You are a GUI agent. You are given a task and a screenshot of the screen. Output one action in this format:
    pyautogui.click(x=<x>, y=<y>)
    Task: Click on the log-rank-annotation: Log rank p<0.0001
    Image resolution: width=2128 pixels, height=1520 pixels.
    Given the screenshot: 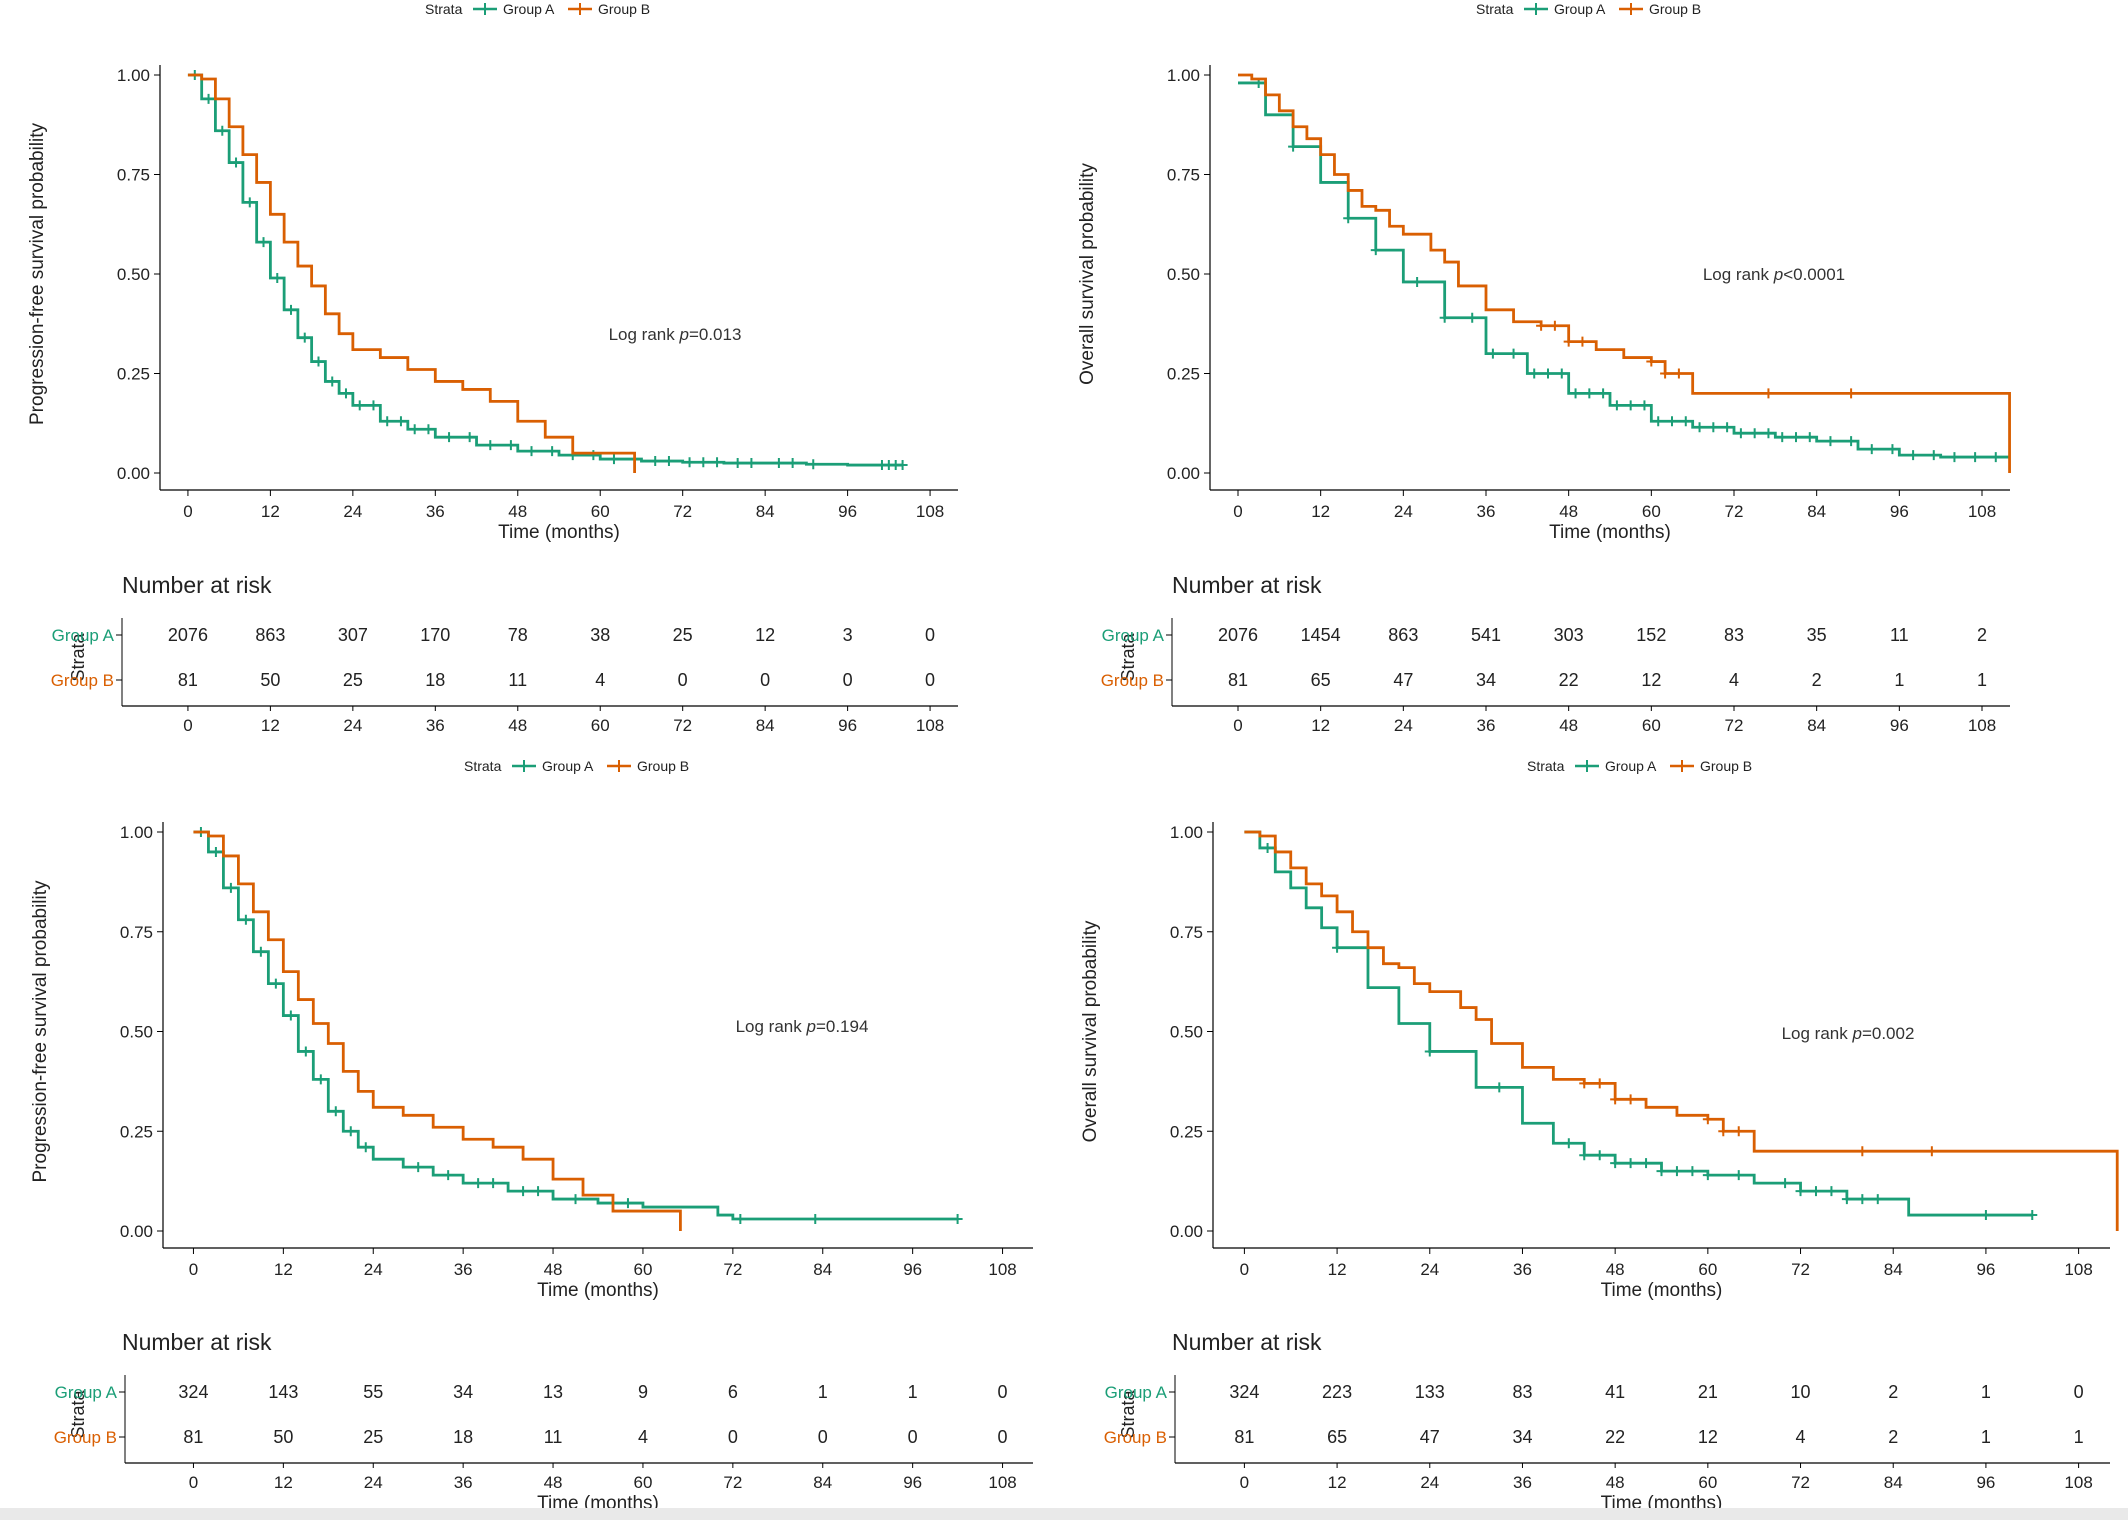 What is the action you would take?
    pyautogui.click(x=1774, y=274)
    